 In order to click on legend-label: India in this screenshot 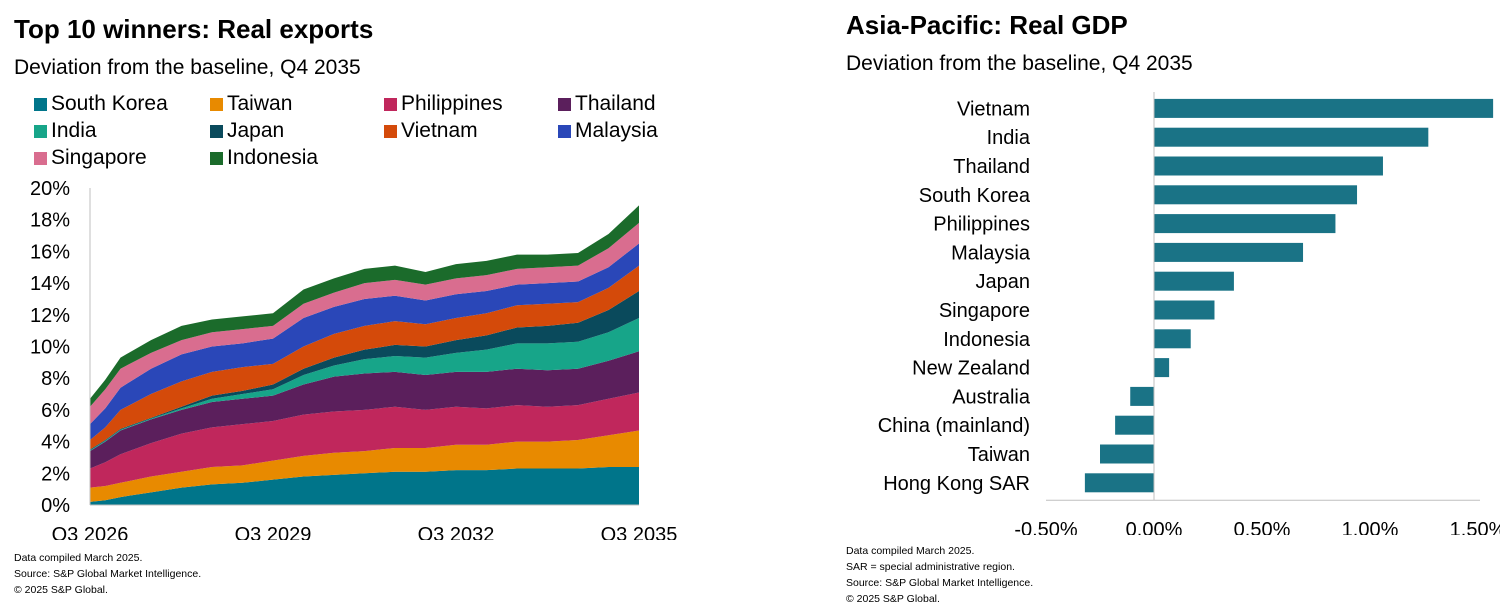, I will do `click(74, 130)`.